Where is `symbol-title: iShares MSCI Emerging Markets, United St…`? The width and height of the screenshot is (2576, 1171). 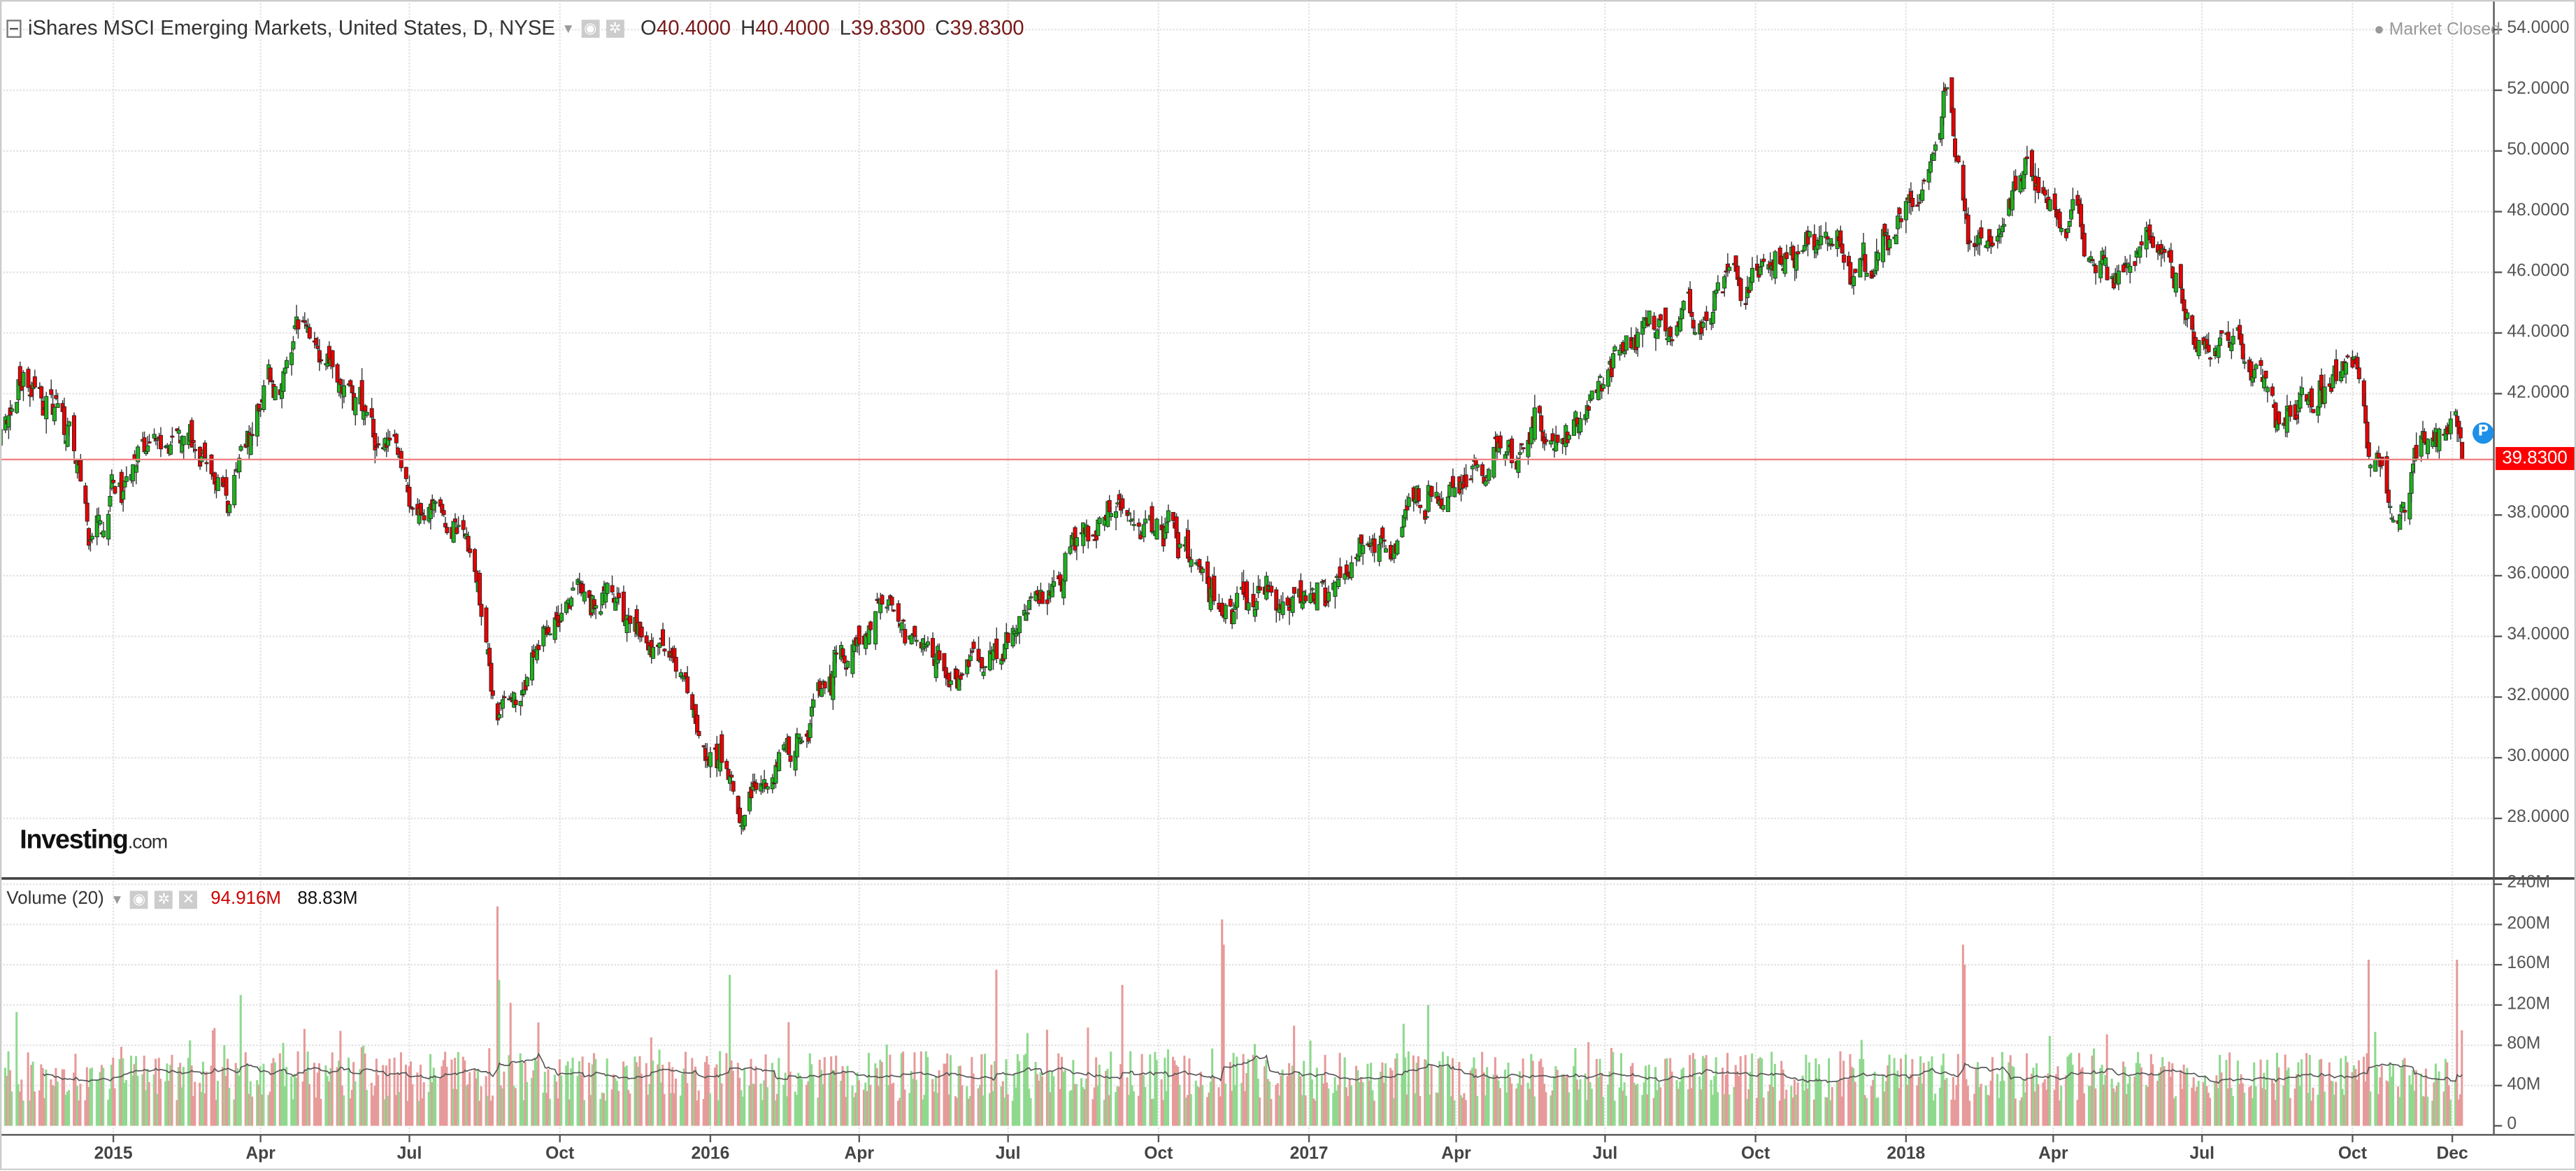 symbol-title: iShares MSCI Emerging Markets, United St… is located at coordinates (291, 28).